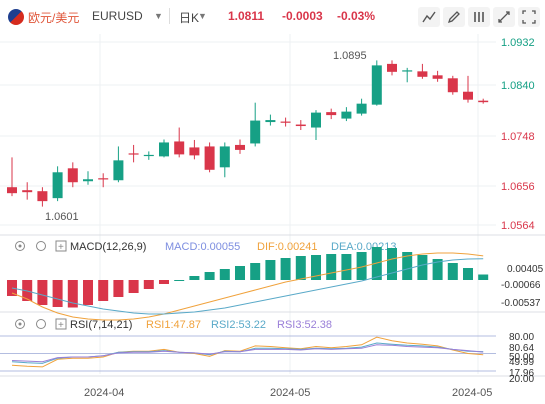 This screenshot has width=545, height=404. I want to click on dea-line, so click(247, 286).